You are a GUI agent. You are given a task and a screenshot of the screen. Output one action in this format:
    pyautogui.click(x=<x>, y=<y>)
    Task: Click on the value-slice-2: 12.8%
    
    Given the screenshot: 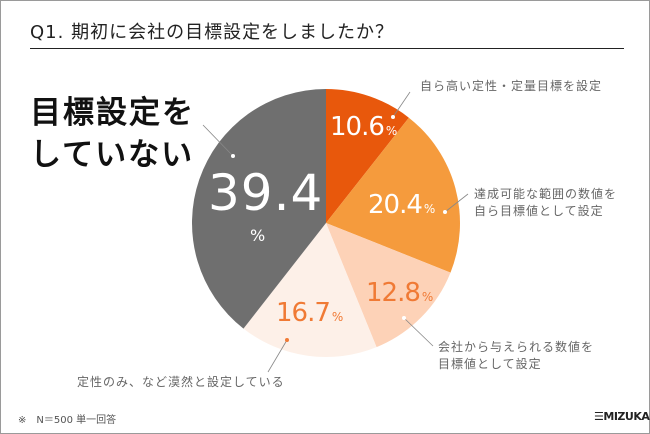 What is the action you would take?
    pyautogui.click(x=399, y=293)
    